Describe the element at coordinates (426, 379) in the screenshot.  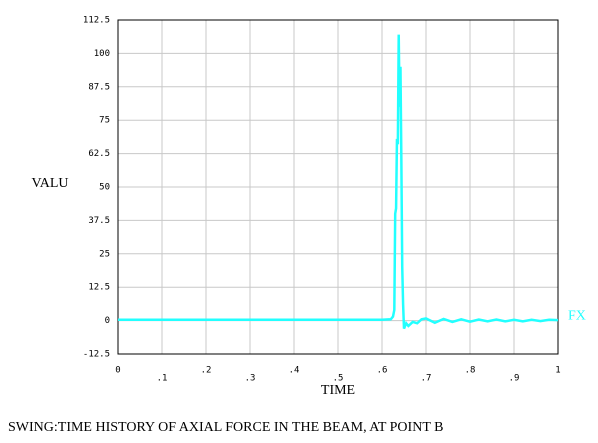
I see `x-tick-label: .7` at that location.